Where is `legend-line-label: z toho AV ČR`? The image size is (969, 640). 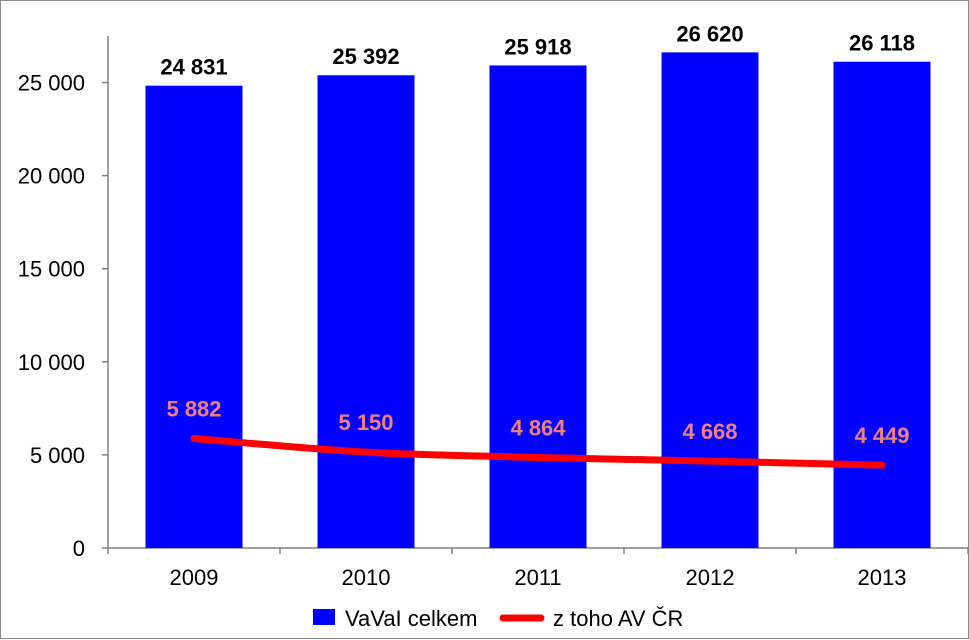 legend-line-label: z toho AV ČR is located at coordinates (618, 618).